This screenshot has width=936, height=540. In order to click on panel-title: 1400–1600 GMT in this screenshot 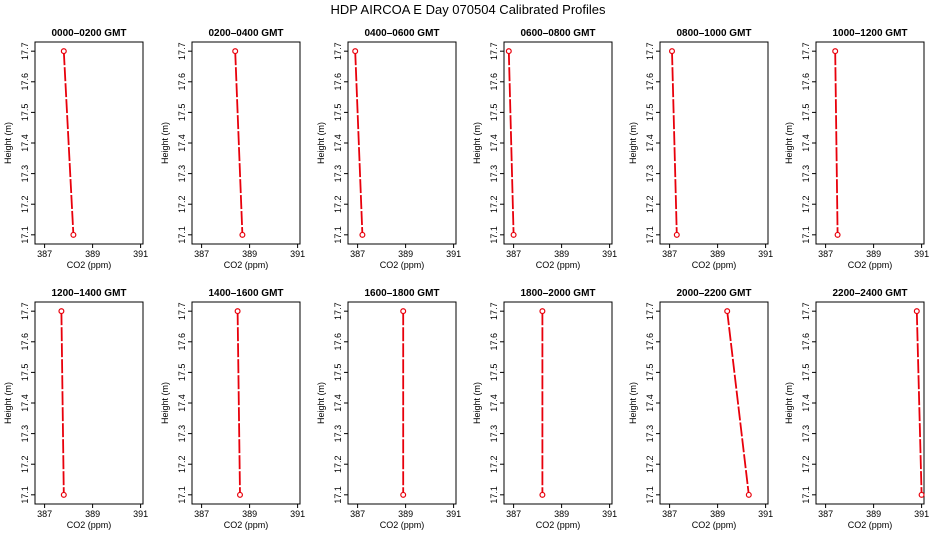, I will do `click(245, 293)`.